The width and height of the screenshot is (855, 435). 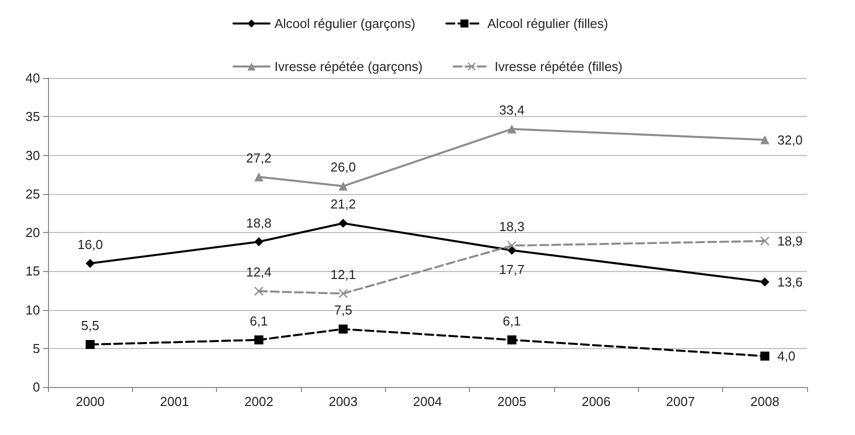 What do you see at coordinates (343, 401) in the screenshot?
I see `x-tick-label: 2003` at bounding box center [343, 401].